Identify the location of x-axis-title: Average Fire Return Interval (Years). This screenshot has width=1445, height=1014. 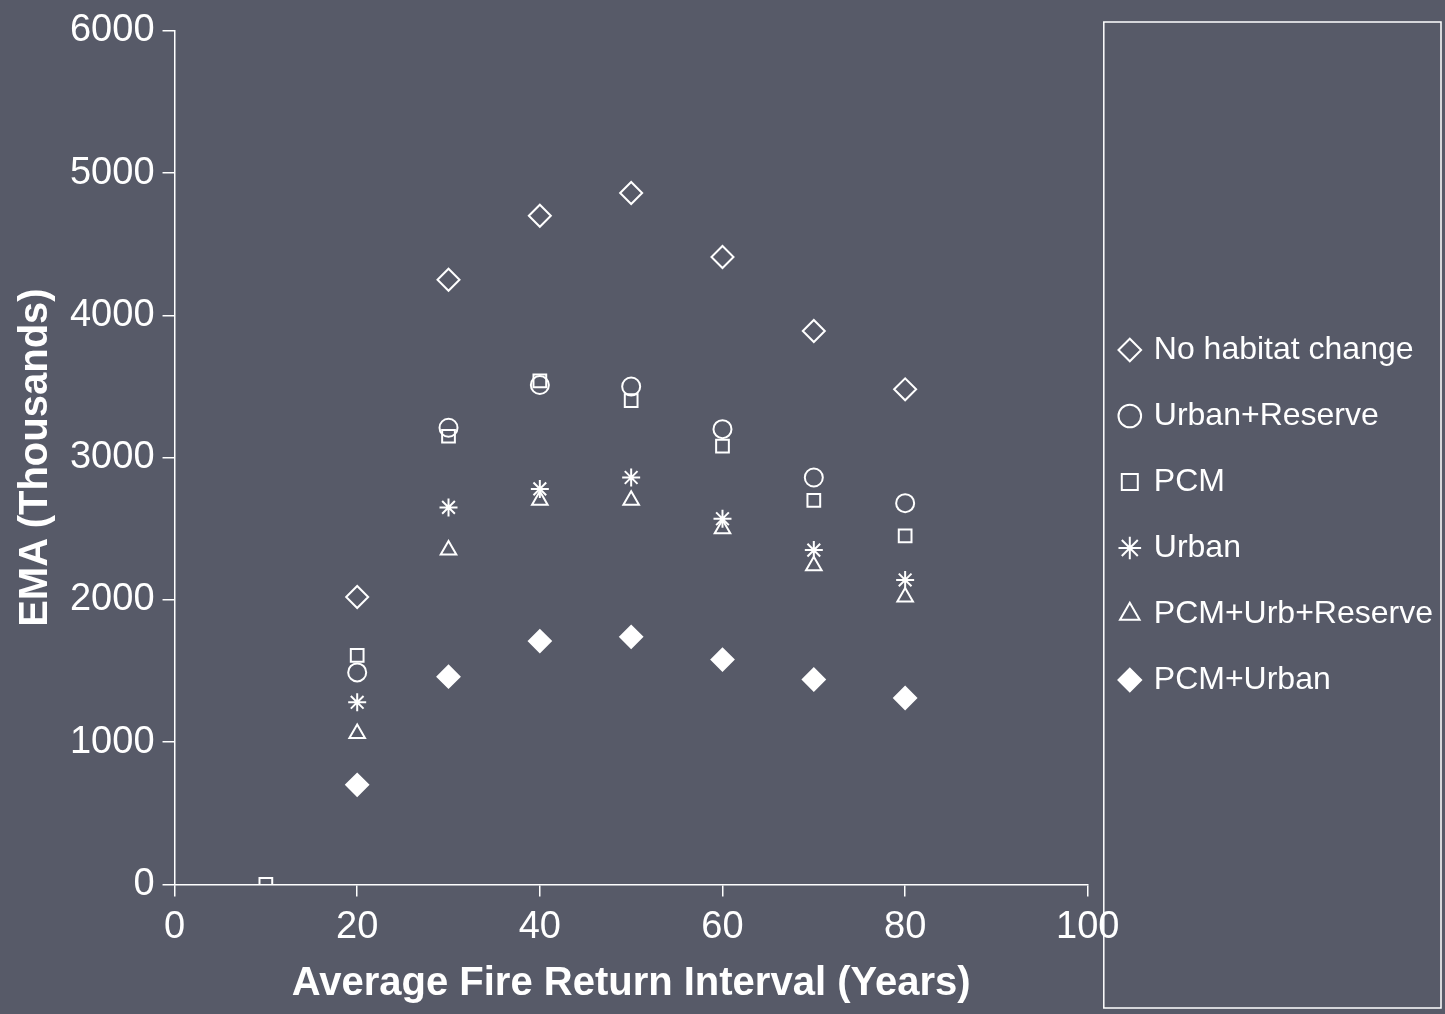
(631, 981).